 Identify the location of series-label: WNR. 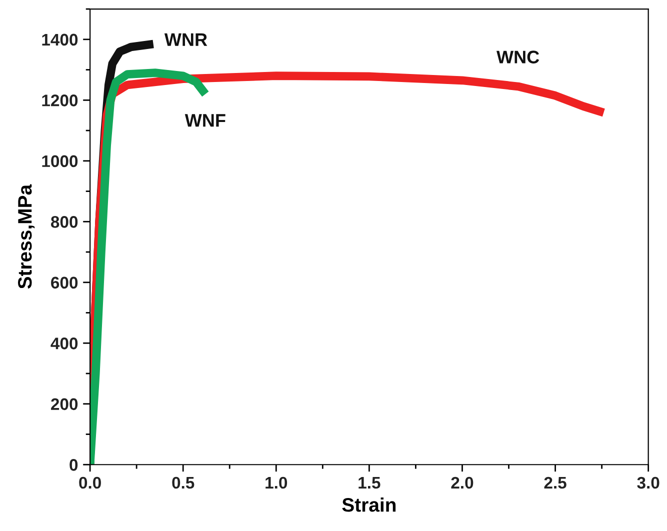
(186, 39).